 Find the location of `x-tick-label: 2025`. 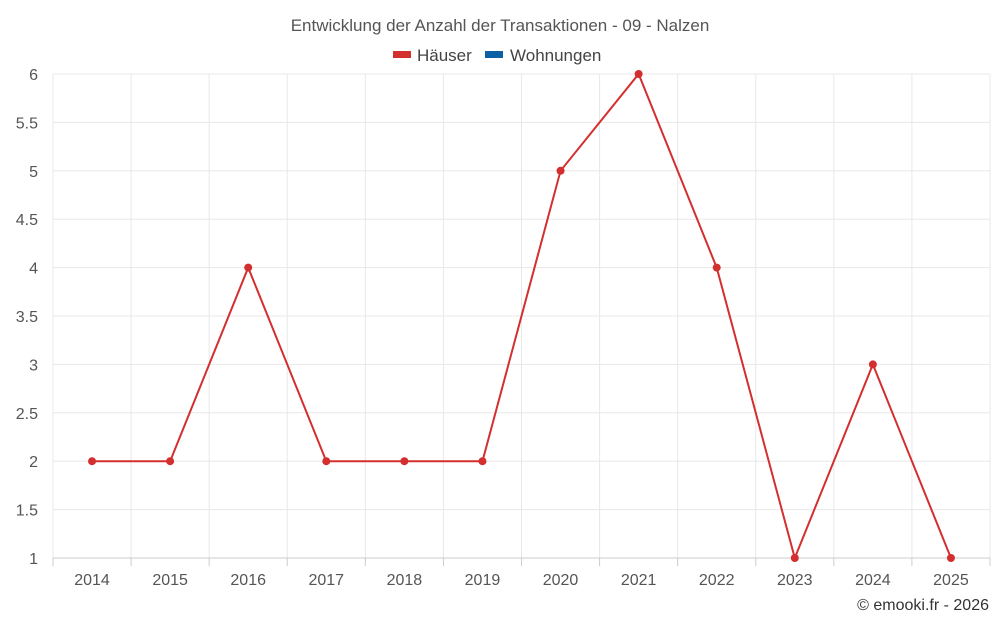

x-tick-label: 2025 is located at coordinates (951, 580).